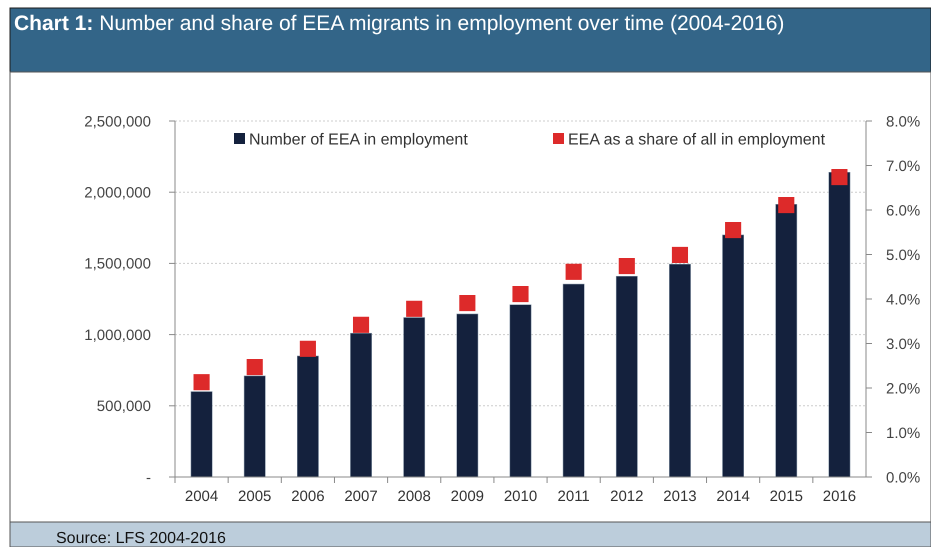 The width and height of the screenshot is (931, 547). Describe the element at coordinates (467, 496) in the screenshot. I see `x-tick-label: 2009` at that location.